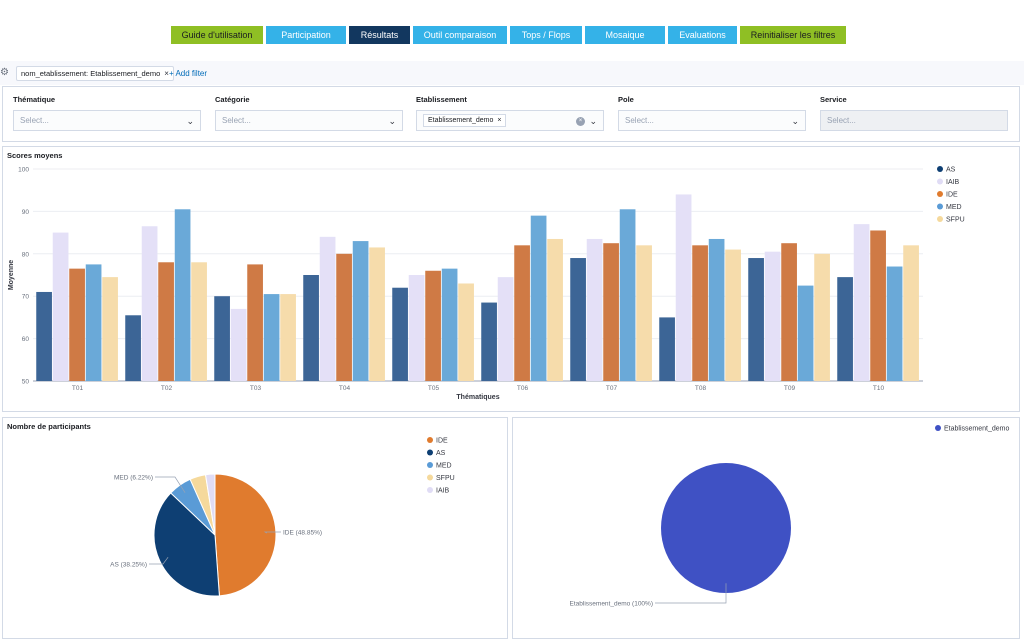  Describe the element at coordinates (210, 504) in the screenshot. I see `pie-slice-iaib` at that location.